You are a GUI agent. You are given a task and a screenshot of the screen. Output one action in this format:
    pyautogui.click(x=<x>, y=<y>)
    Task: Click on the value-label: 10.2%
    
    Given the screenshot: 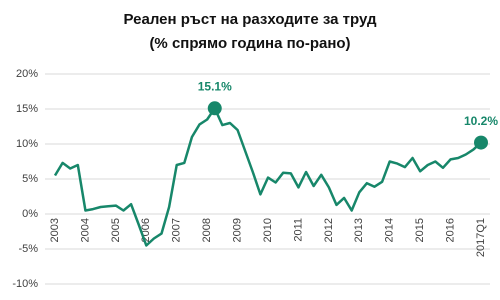 What is the action you would take?
    pyautogui.click(x=481, y=121)
    